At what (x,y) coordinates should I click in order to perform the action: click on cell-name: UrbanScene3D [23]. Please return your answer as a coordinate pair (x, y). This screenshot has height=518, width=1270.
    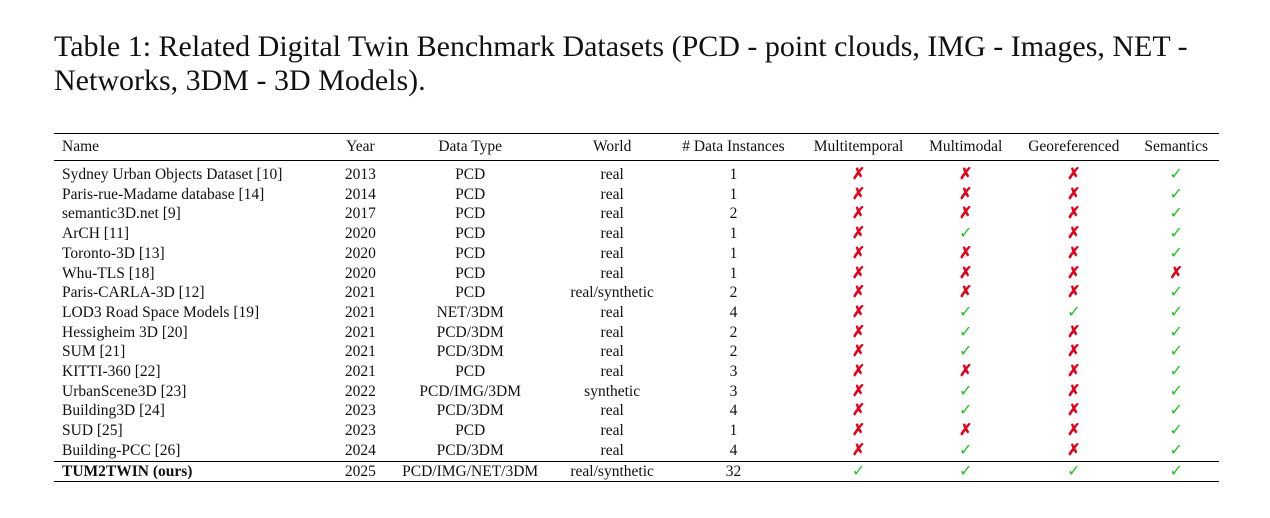
    Looking at the image, I should click on (124, 391).